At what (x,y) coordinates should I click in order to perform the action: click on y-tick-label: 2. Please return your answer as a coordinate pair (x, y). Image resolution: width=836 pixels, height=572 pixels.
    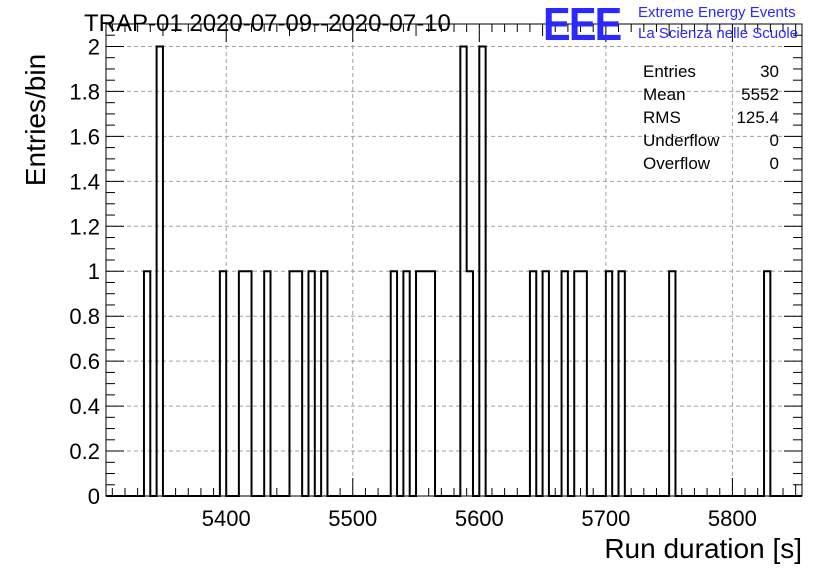
    Looking at the image, I should click on (94, 46).